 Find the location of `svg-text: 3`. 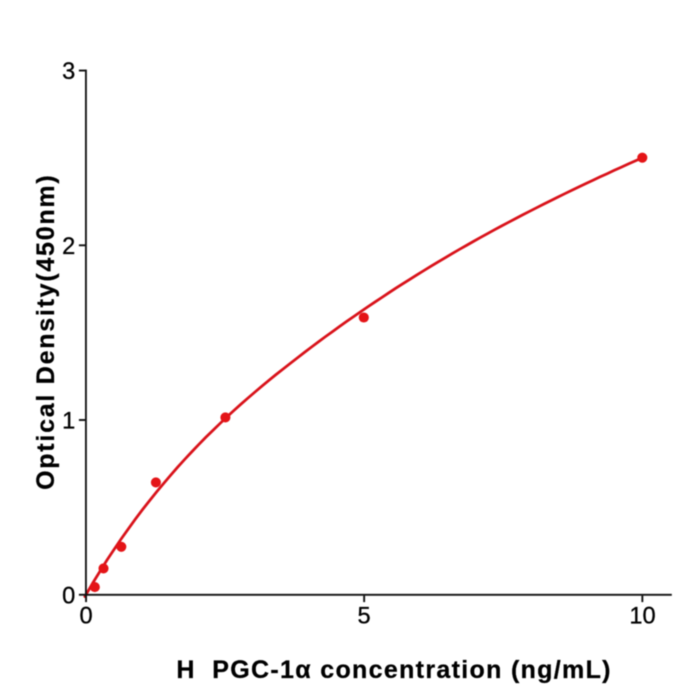

svg-text: 3 is located at coordinates (68, 72).